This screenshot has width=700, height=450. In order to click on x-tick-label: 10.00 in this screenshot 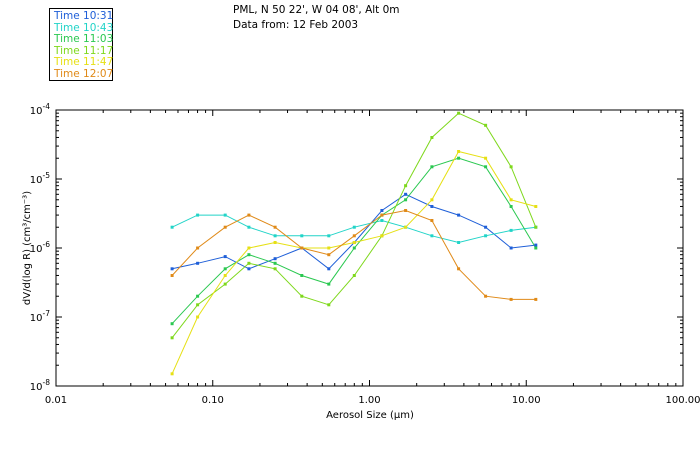, I will do `click(526, 400)`.